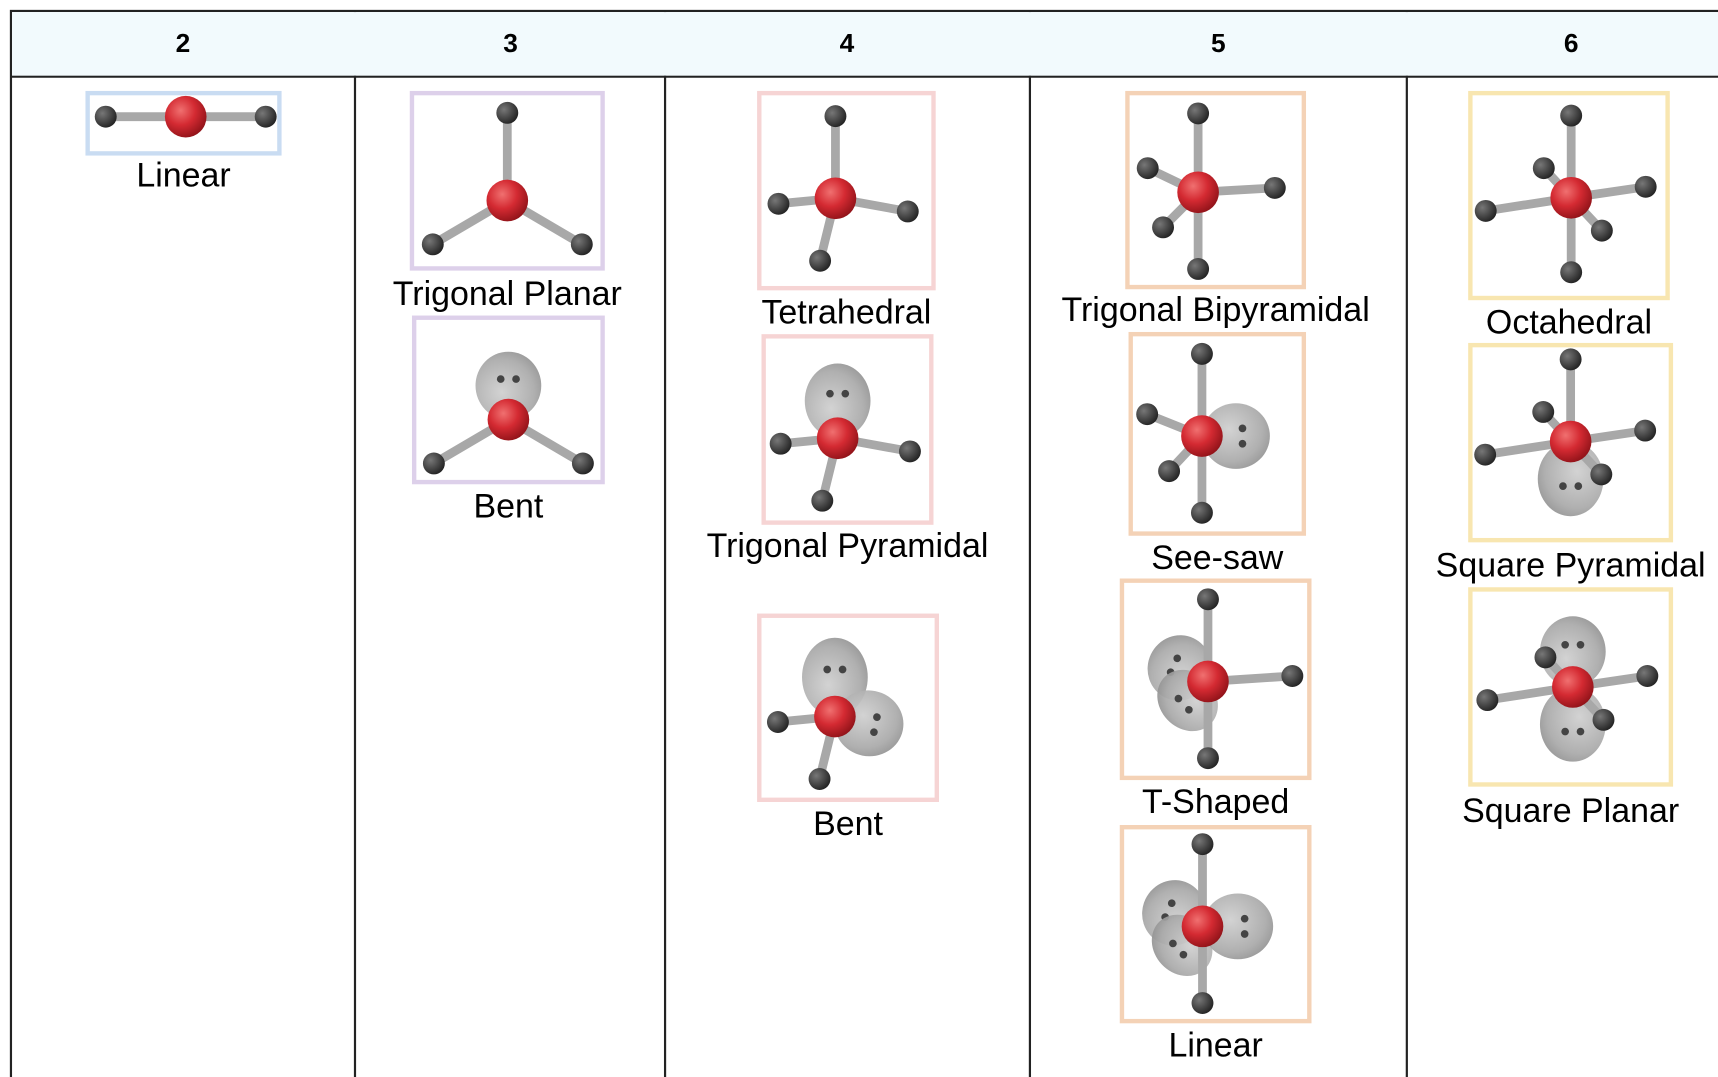 The image size is (1718, 1077). I want to click on header: 5, so click(1218, 43).